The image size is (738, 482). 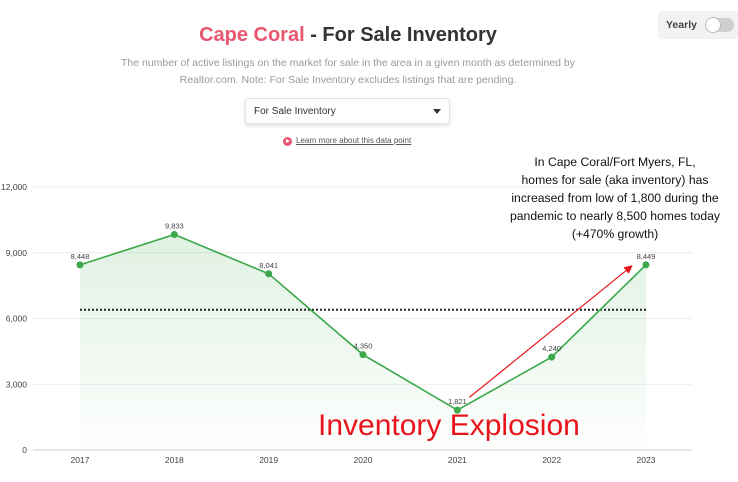 What do you see at coordinates (615, 180) in the screenshot?
I see `note-line: homes for sale (aka inventory) has` at bounding box center [615, 180].